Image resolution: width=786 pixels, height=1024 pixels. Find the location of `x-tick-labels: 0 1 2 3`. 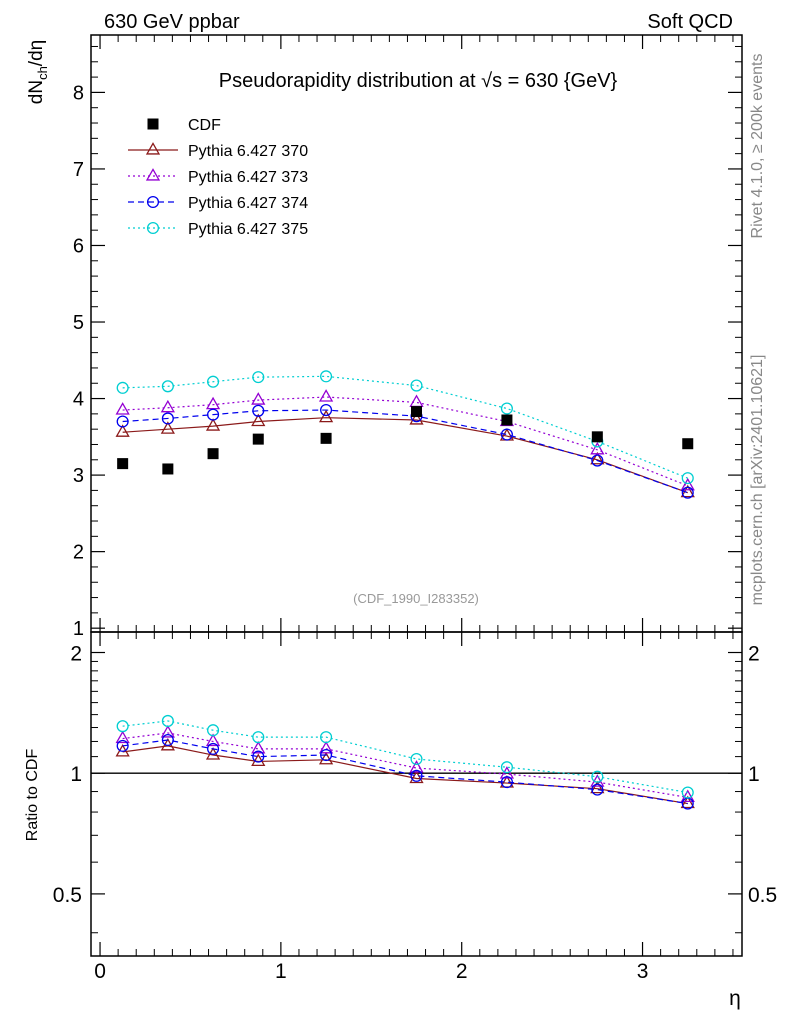

x-tick-labels: 0 1 2 3 is located at coordinates (371, 971).